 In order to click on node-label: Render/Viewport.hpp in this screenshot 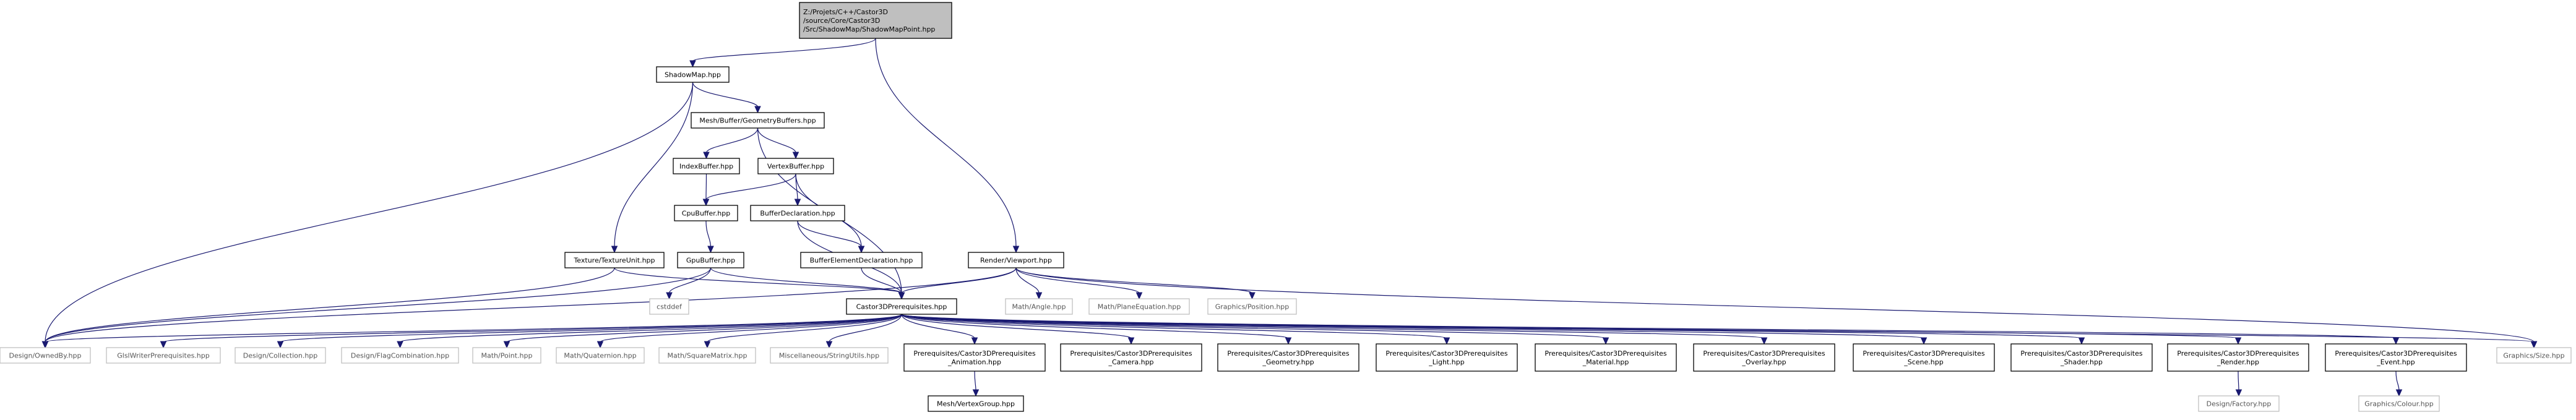, I will do `click(1016, 261)`.